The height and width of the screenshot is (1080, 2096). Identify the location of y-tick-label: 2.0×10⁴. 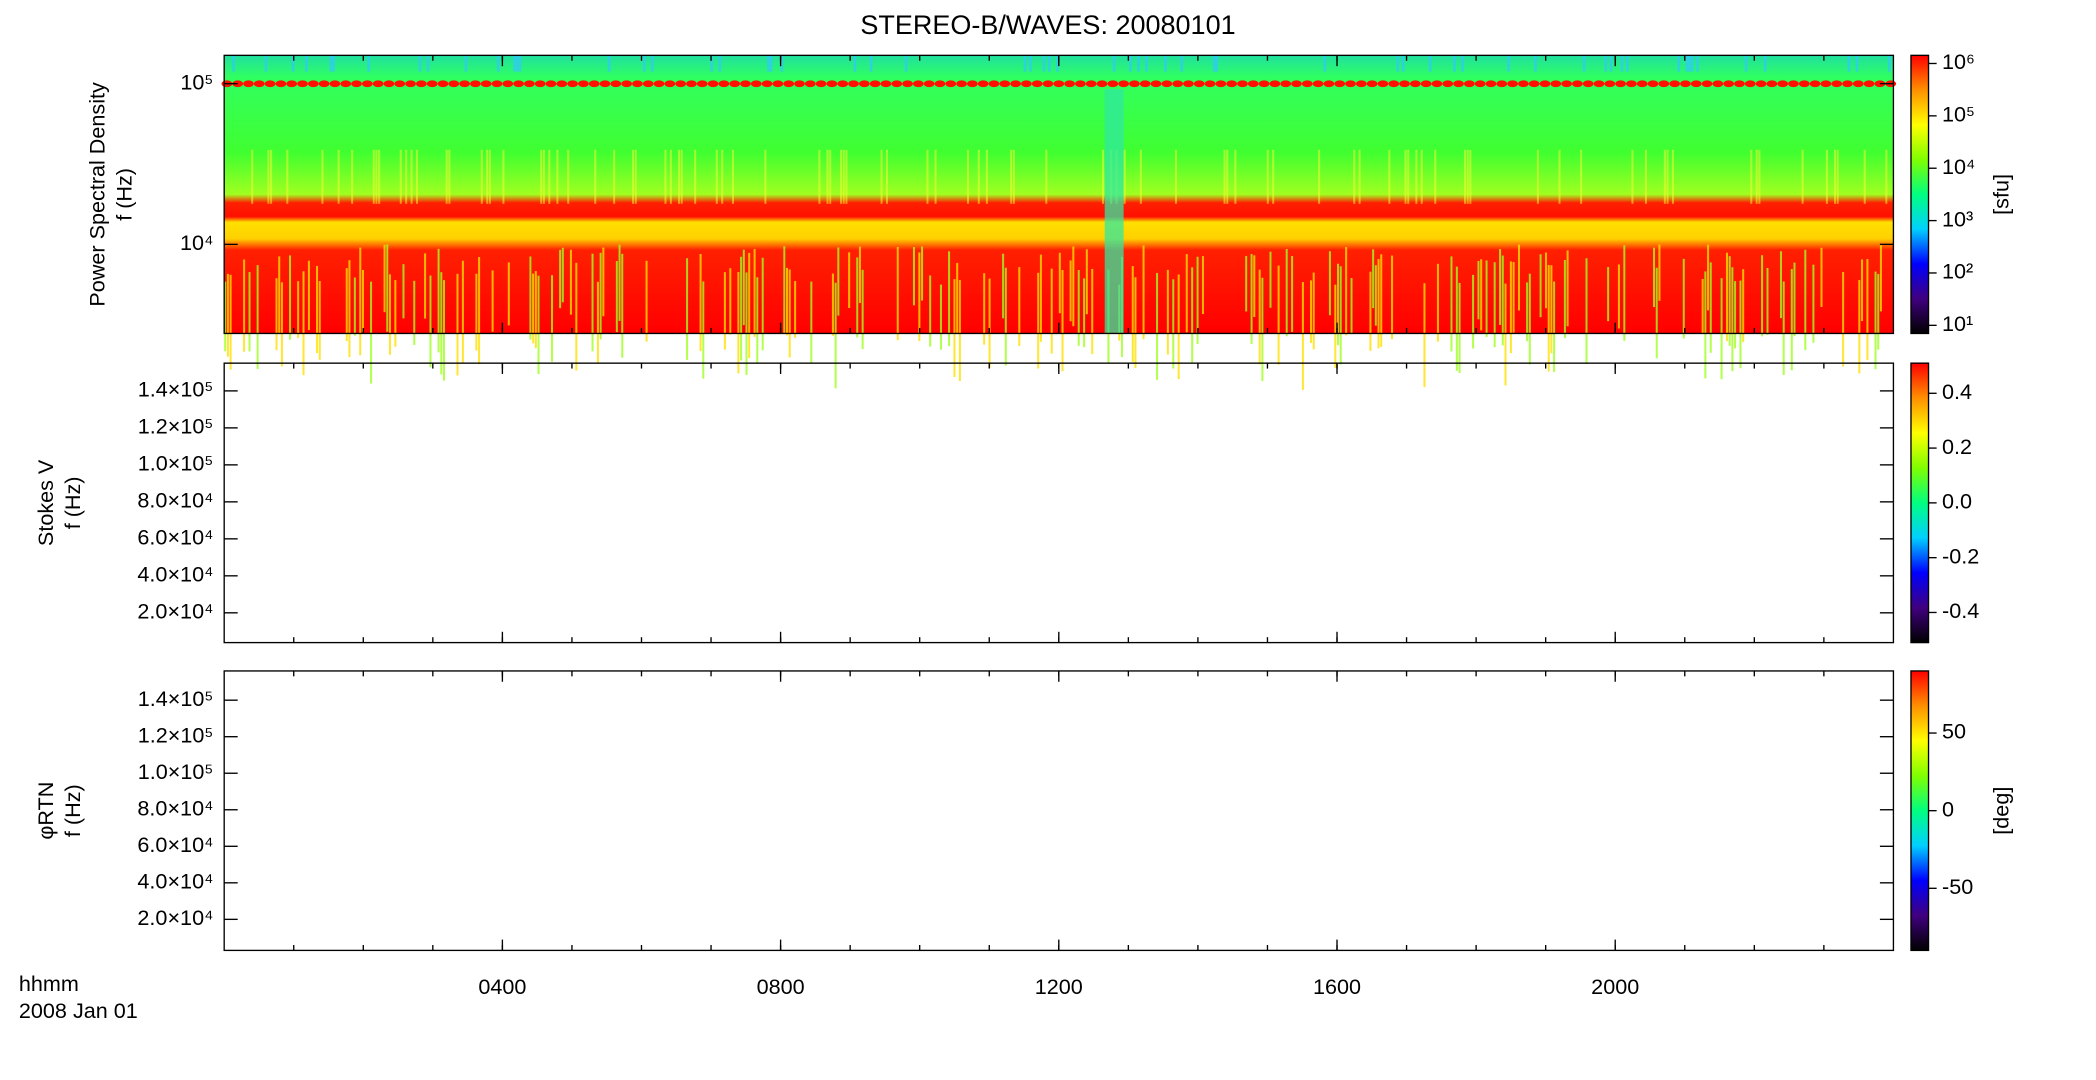
(175, 917).